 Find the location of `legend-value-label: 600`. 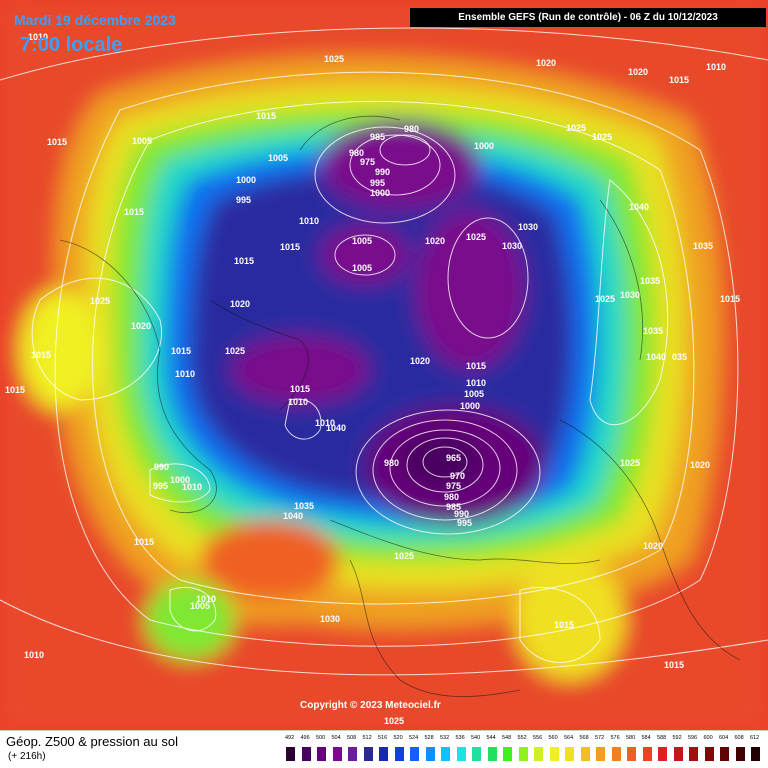

legend-value-label: 600 is located at coordinates (708, 738).